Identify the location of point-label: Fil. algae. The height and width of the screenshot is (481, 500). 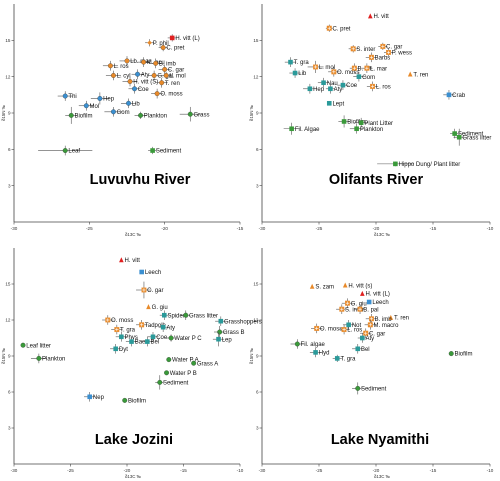
(313, 345).